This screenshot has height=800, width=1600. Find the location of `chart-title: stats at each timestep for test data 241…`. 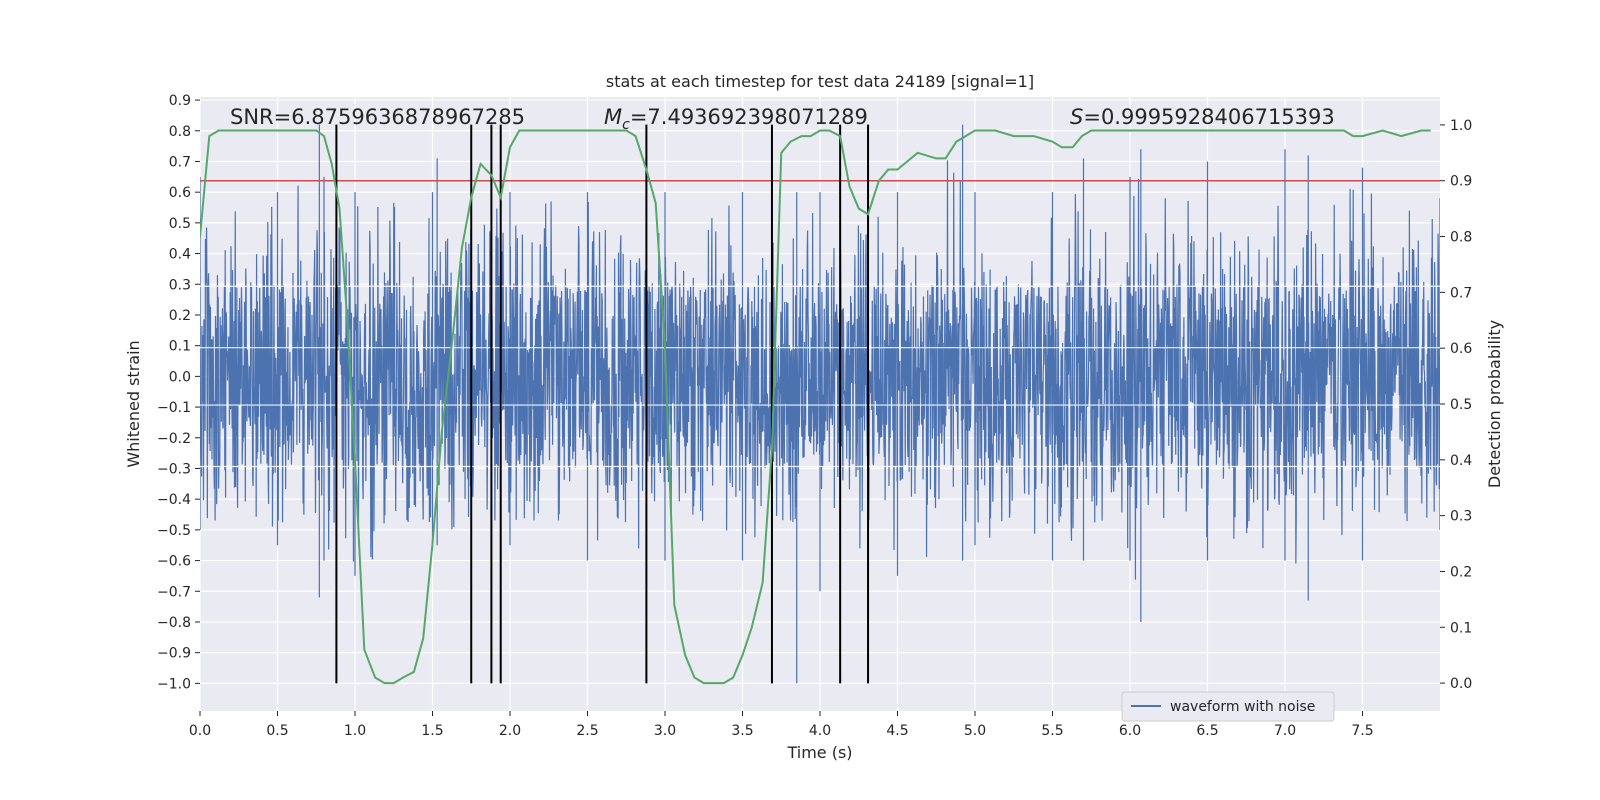

chart-title: stats at each timestep for test data 241… is located at coordinates (820, 81).